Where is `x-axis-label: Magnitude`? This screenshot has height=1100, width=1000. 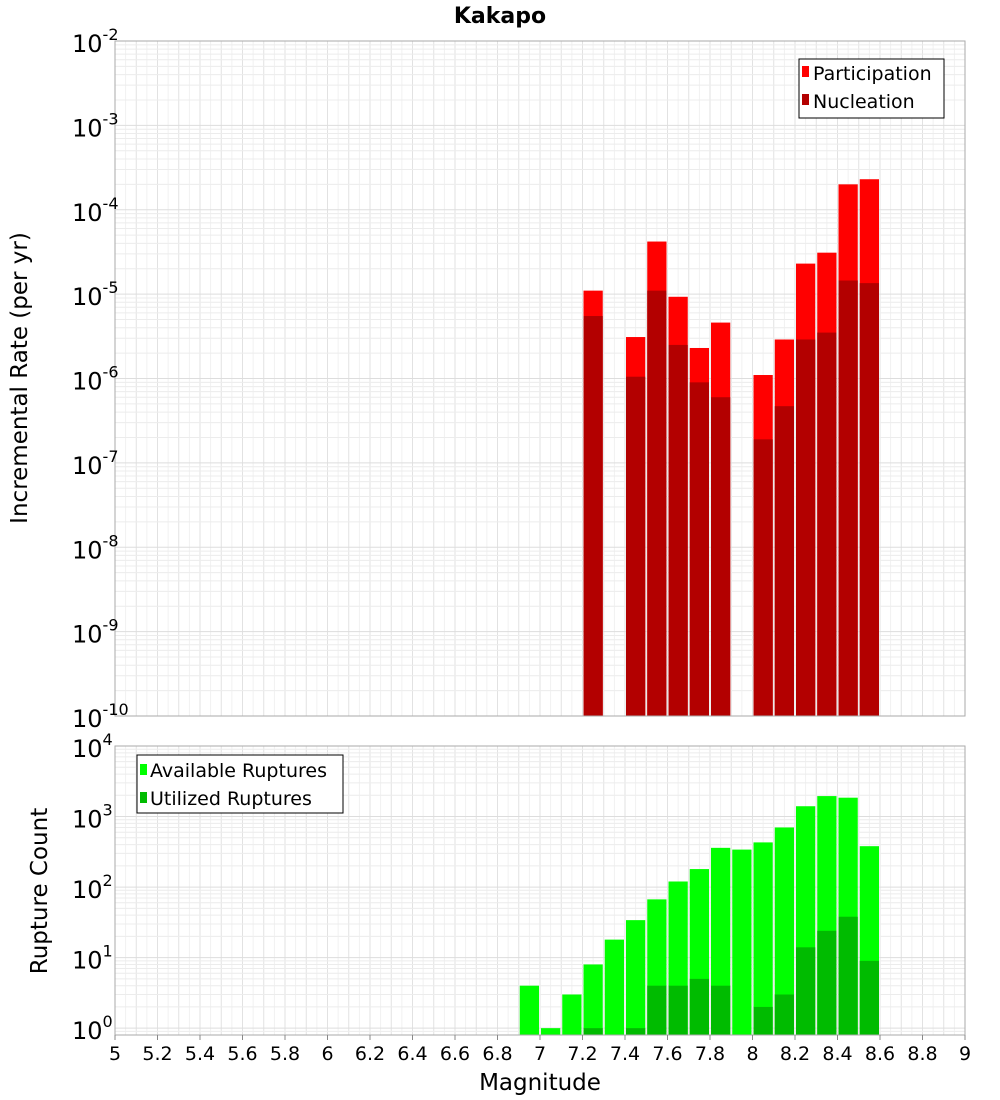 x-axis-label: Magnitude is located at coordinates (540, 1083).